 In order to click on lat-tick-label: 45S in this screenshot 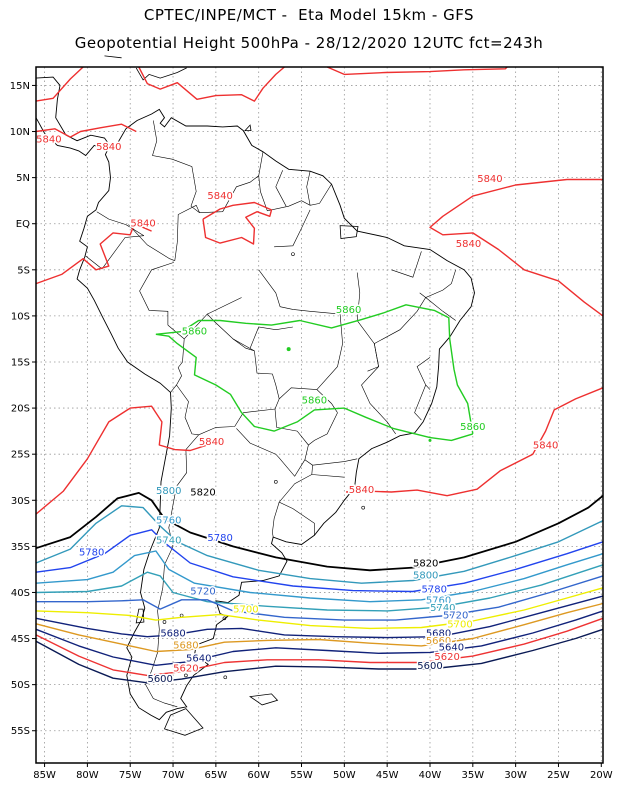, I will do `click(20, 639)`.